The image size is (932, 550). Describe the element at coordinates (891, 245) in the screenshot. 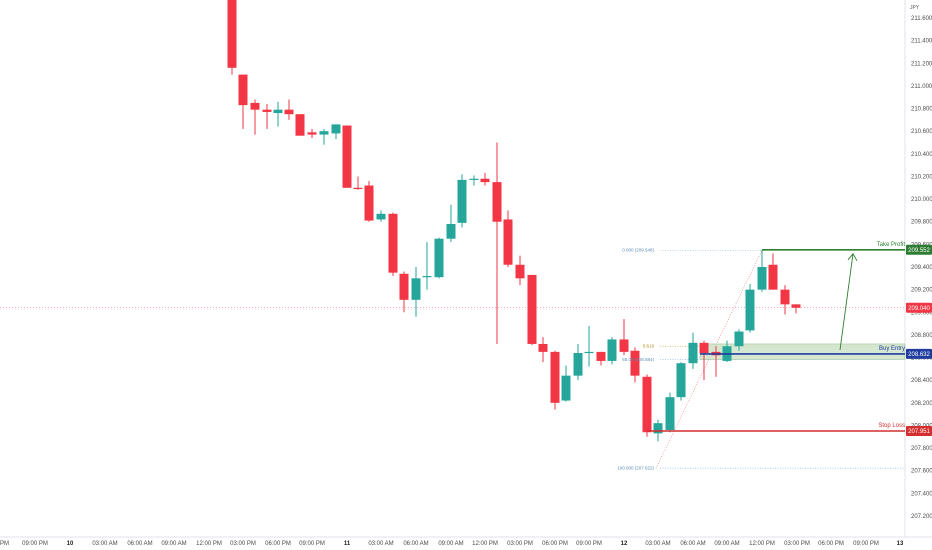

I see `take-profit-label: Take Profit` at that location.